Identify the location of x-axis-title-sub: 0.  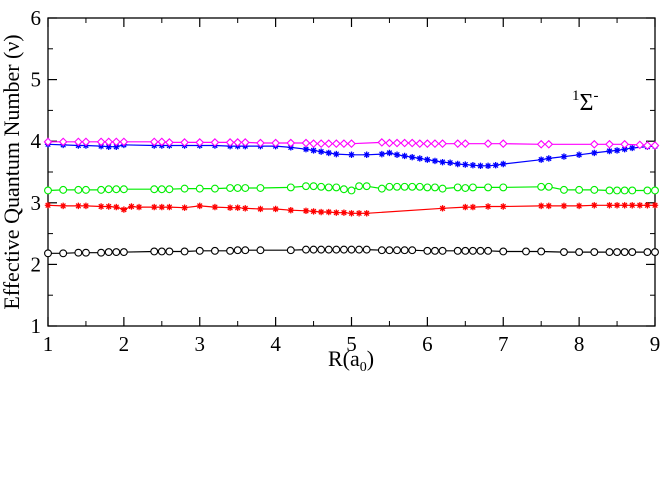
(363, 367).